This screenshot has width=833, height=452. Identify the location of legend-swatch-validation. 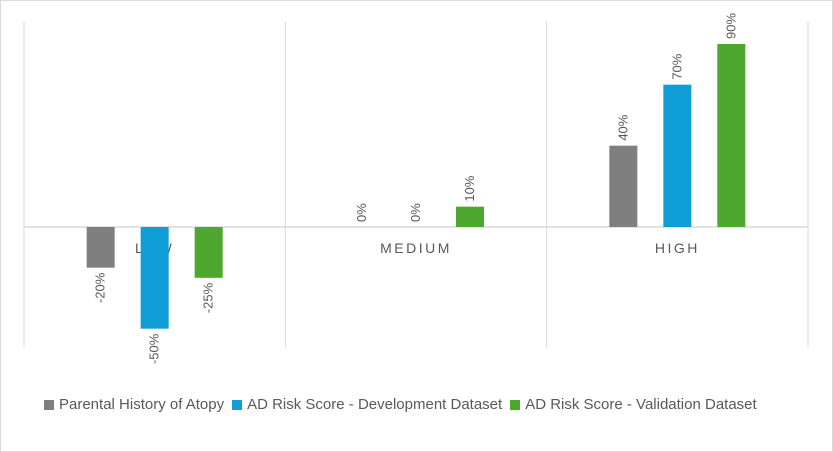
(515, 404).